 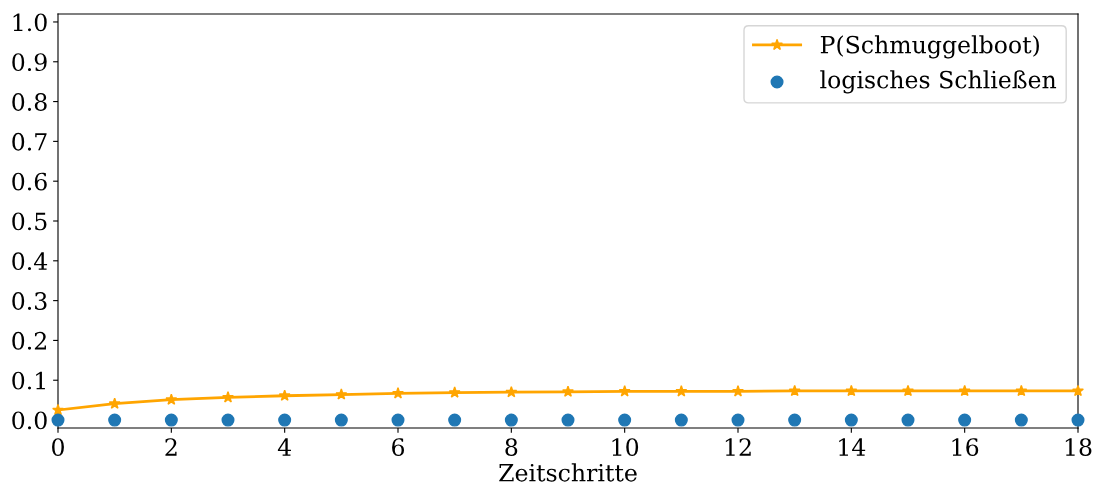 I want to click on y-tick-label: 0.5, so click(x=29, y=221).